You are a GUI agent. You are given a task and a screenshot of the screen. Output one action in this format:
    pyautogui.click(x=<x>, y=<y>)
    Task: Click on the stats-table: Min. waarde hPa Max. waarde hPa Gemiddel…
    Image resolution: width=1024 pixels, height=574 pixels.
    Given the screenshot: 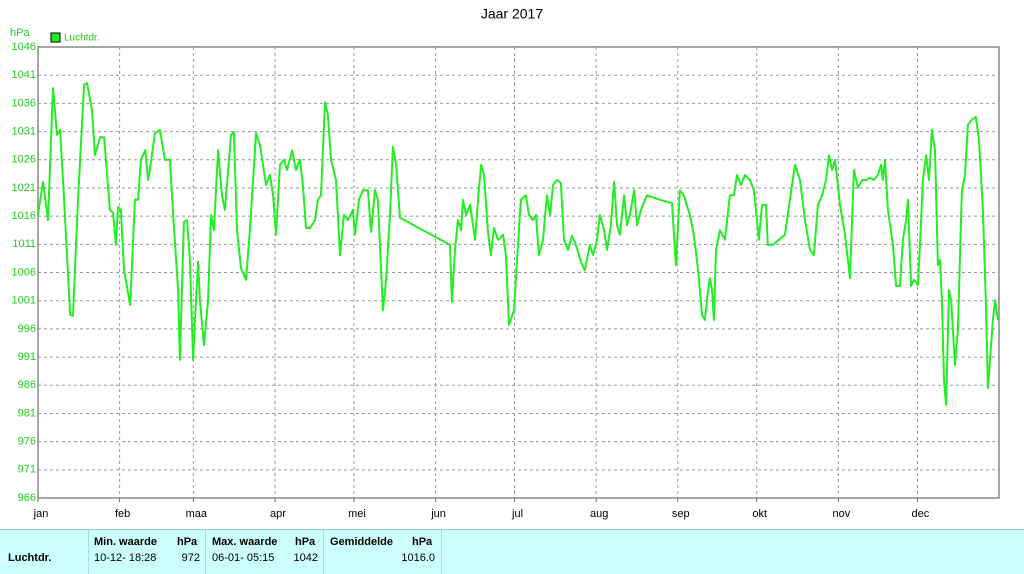 What is the action you would take?
    pyautogui.click(x=512, y=551)
    